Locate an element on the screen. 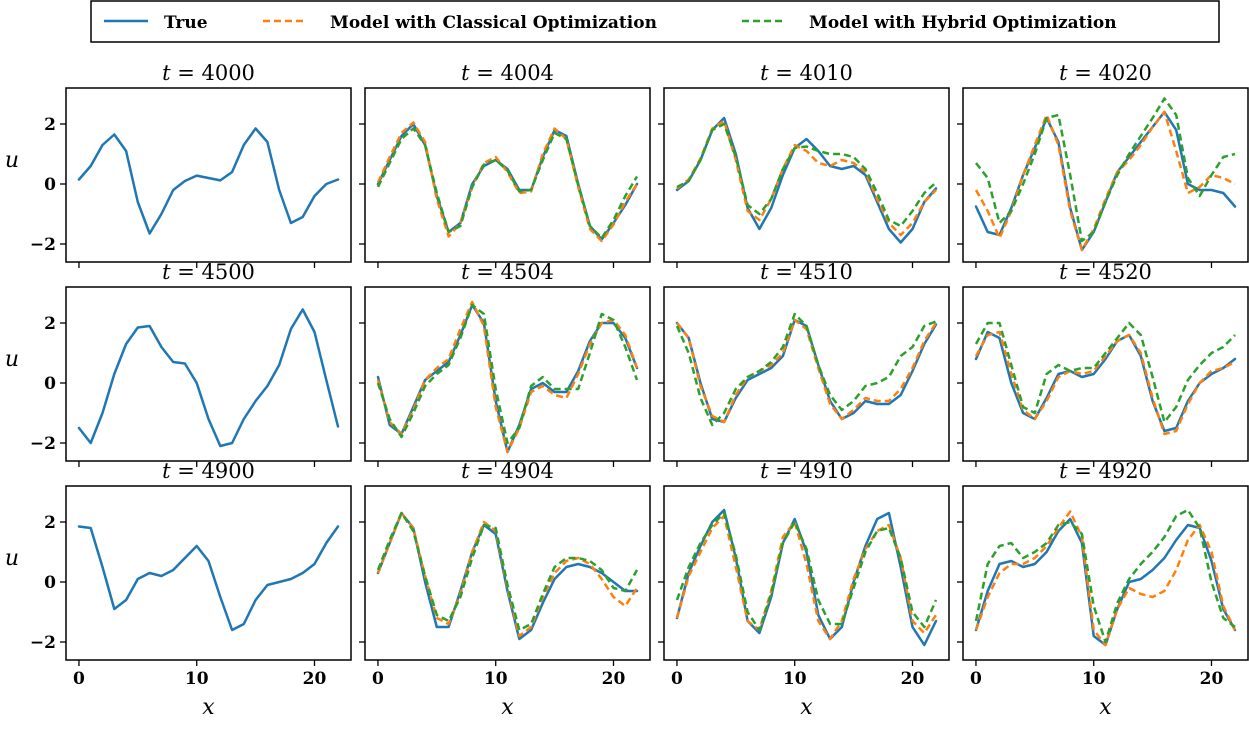 The image size is (1249, 734). subplot-4004: t = 4004 is located at coordinates (505, 164).